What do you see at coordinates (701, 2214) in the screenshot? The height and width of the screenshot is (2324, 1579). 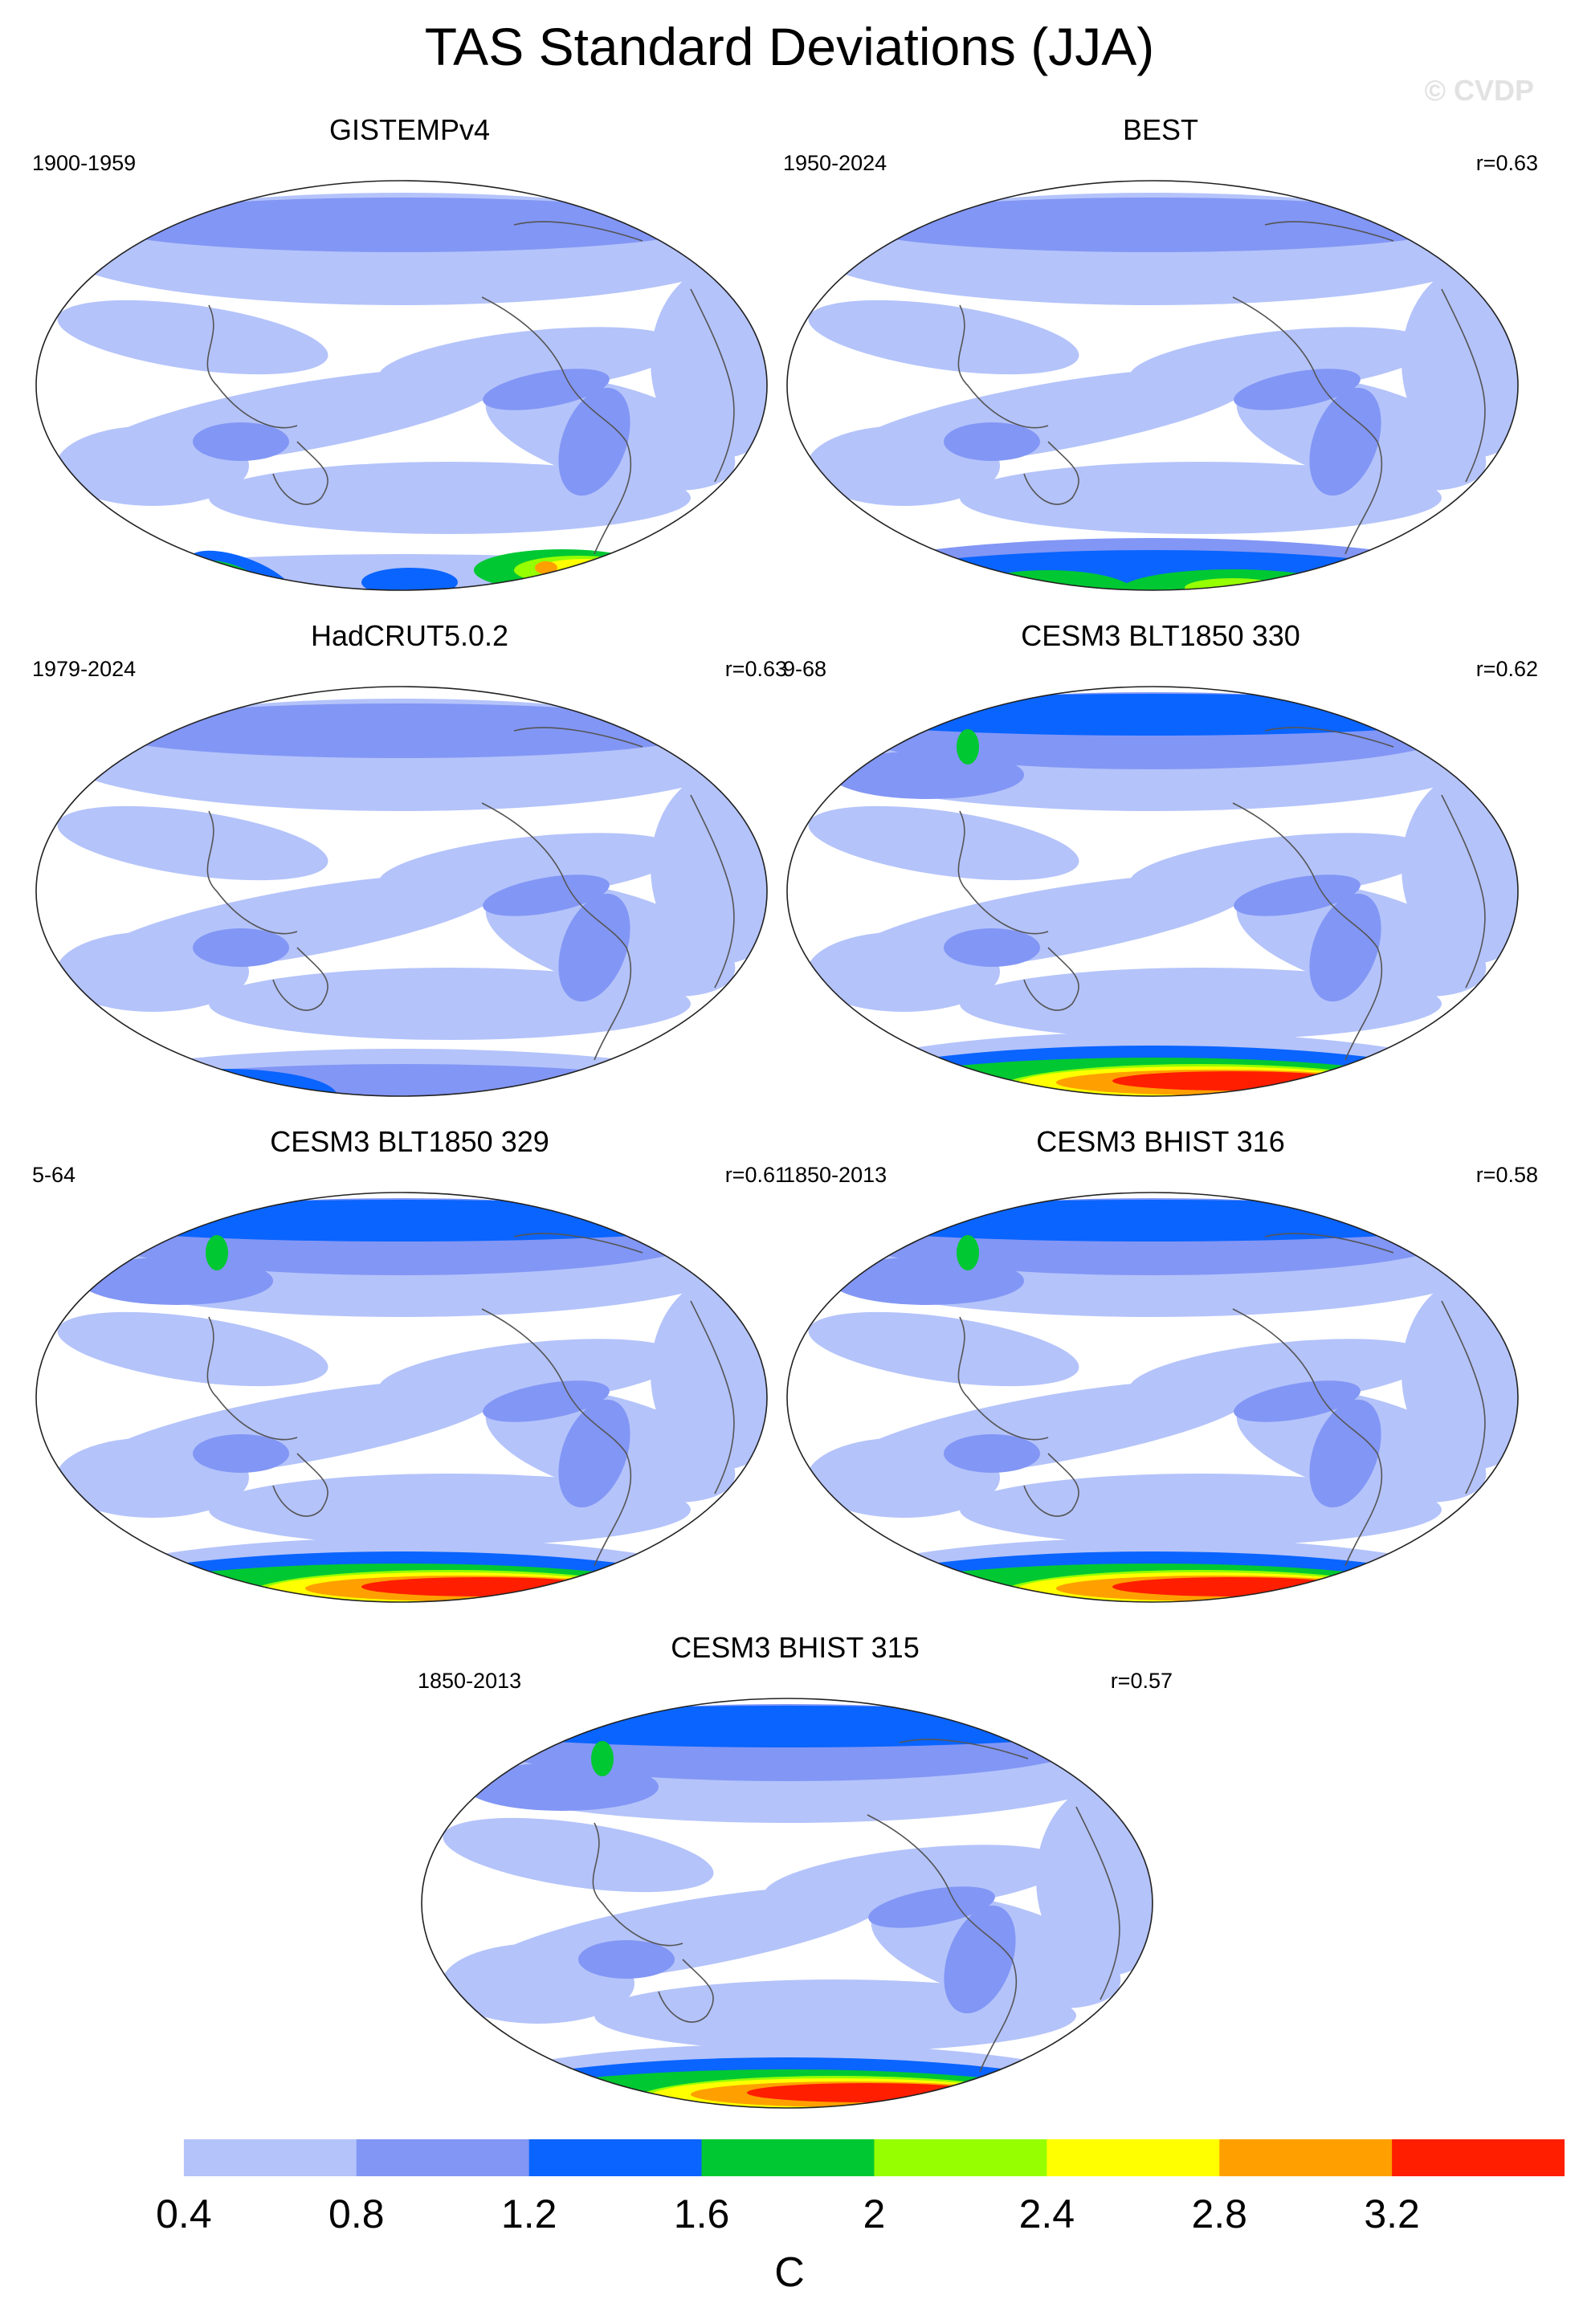 I see `colorbar-tick-label: 1.6` at bounding box center [701, 2214].